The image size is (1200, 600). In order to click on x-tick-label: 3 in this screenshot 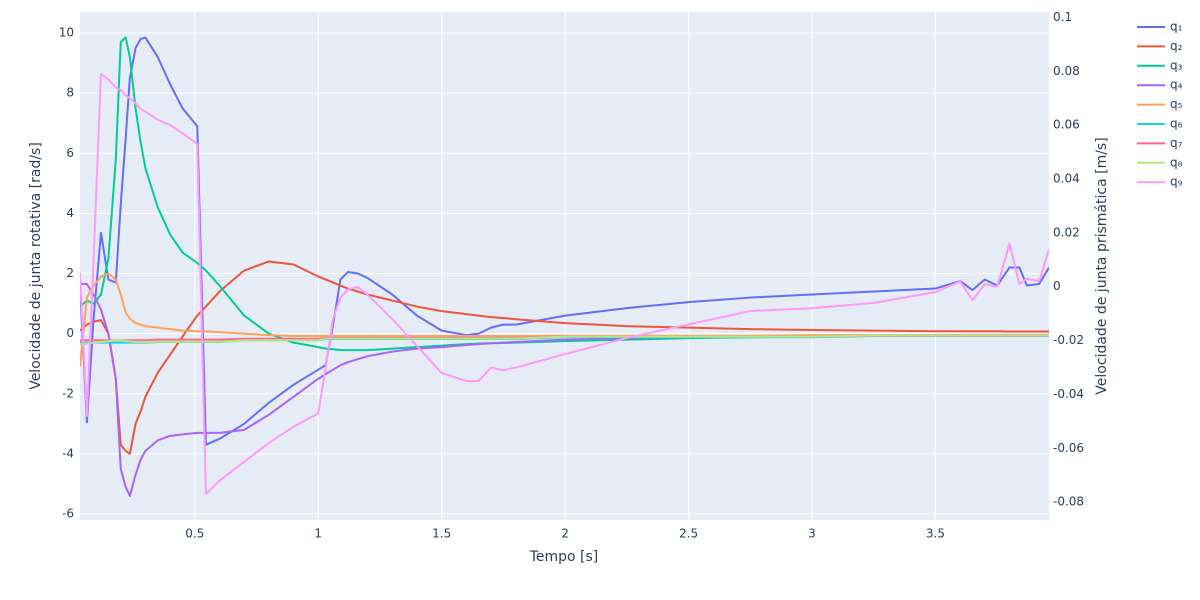, I will do `click(812, 534)`.